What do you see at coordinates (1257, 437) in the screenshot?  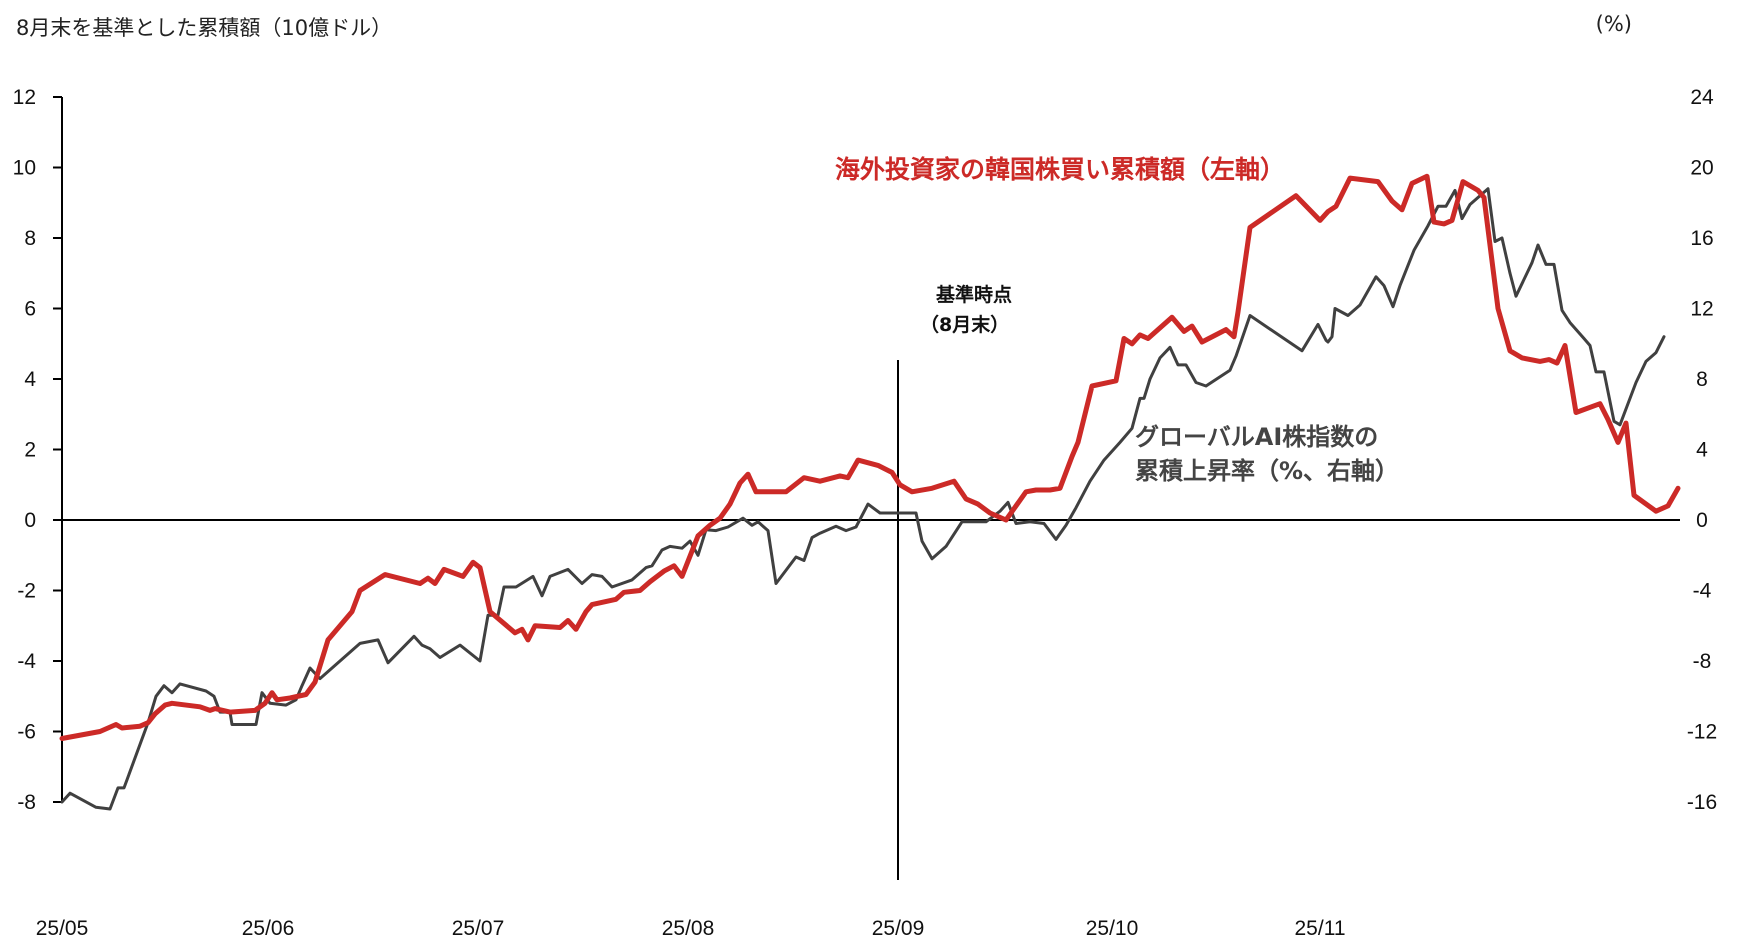 I see `gray-label-line1: グローバルAI株指数の` at bounding box center [1257, 437].